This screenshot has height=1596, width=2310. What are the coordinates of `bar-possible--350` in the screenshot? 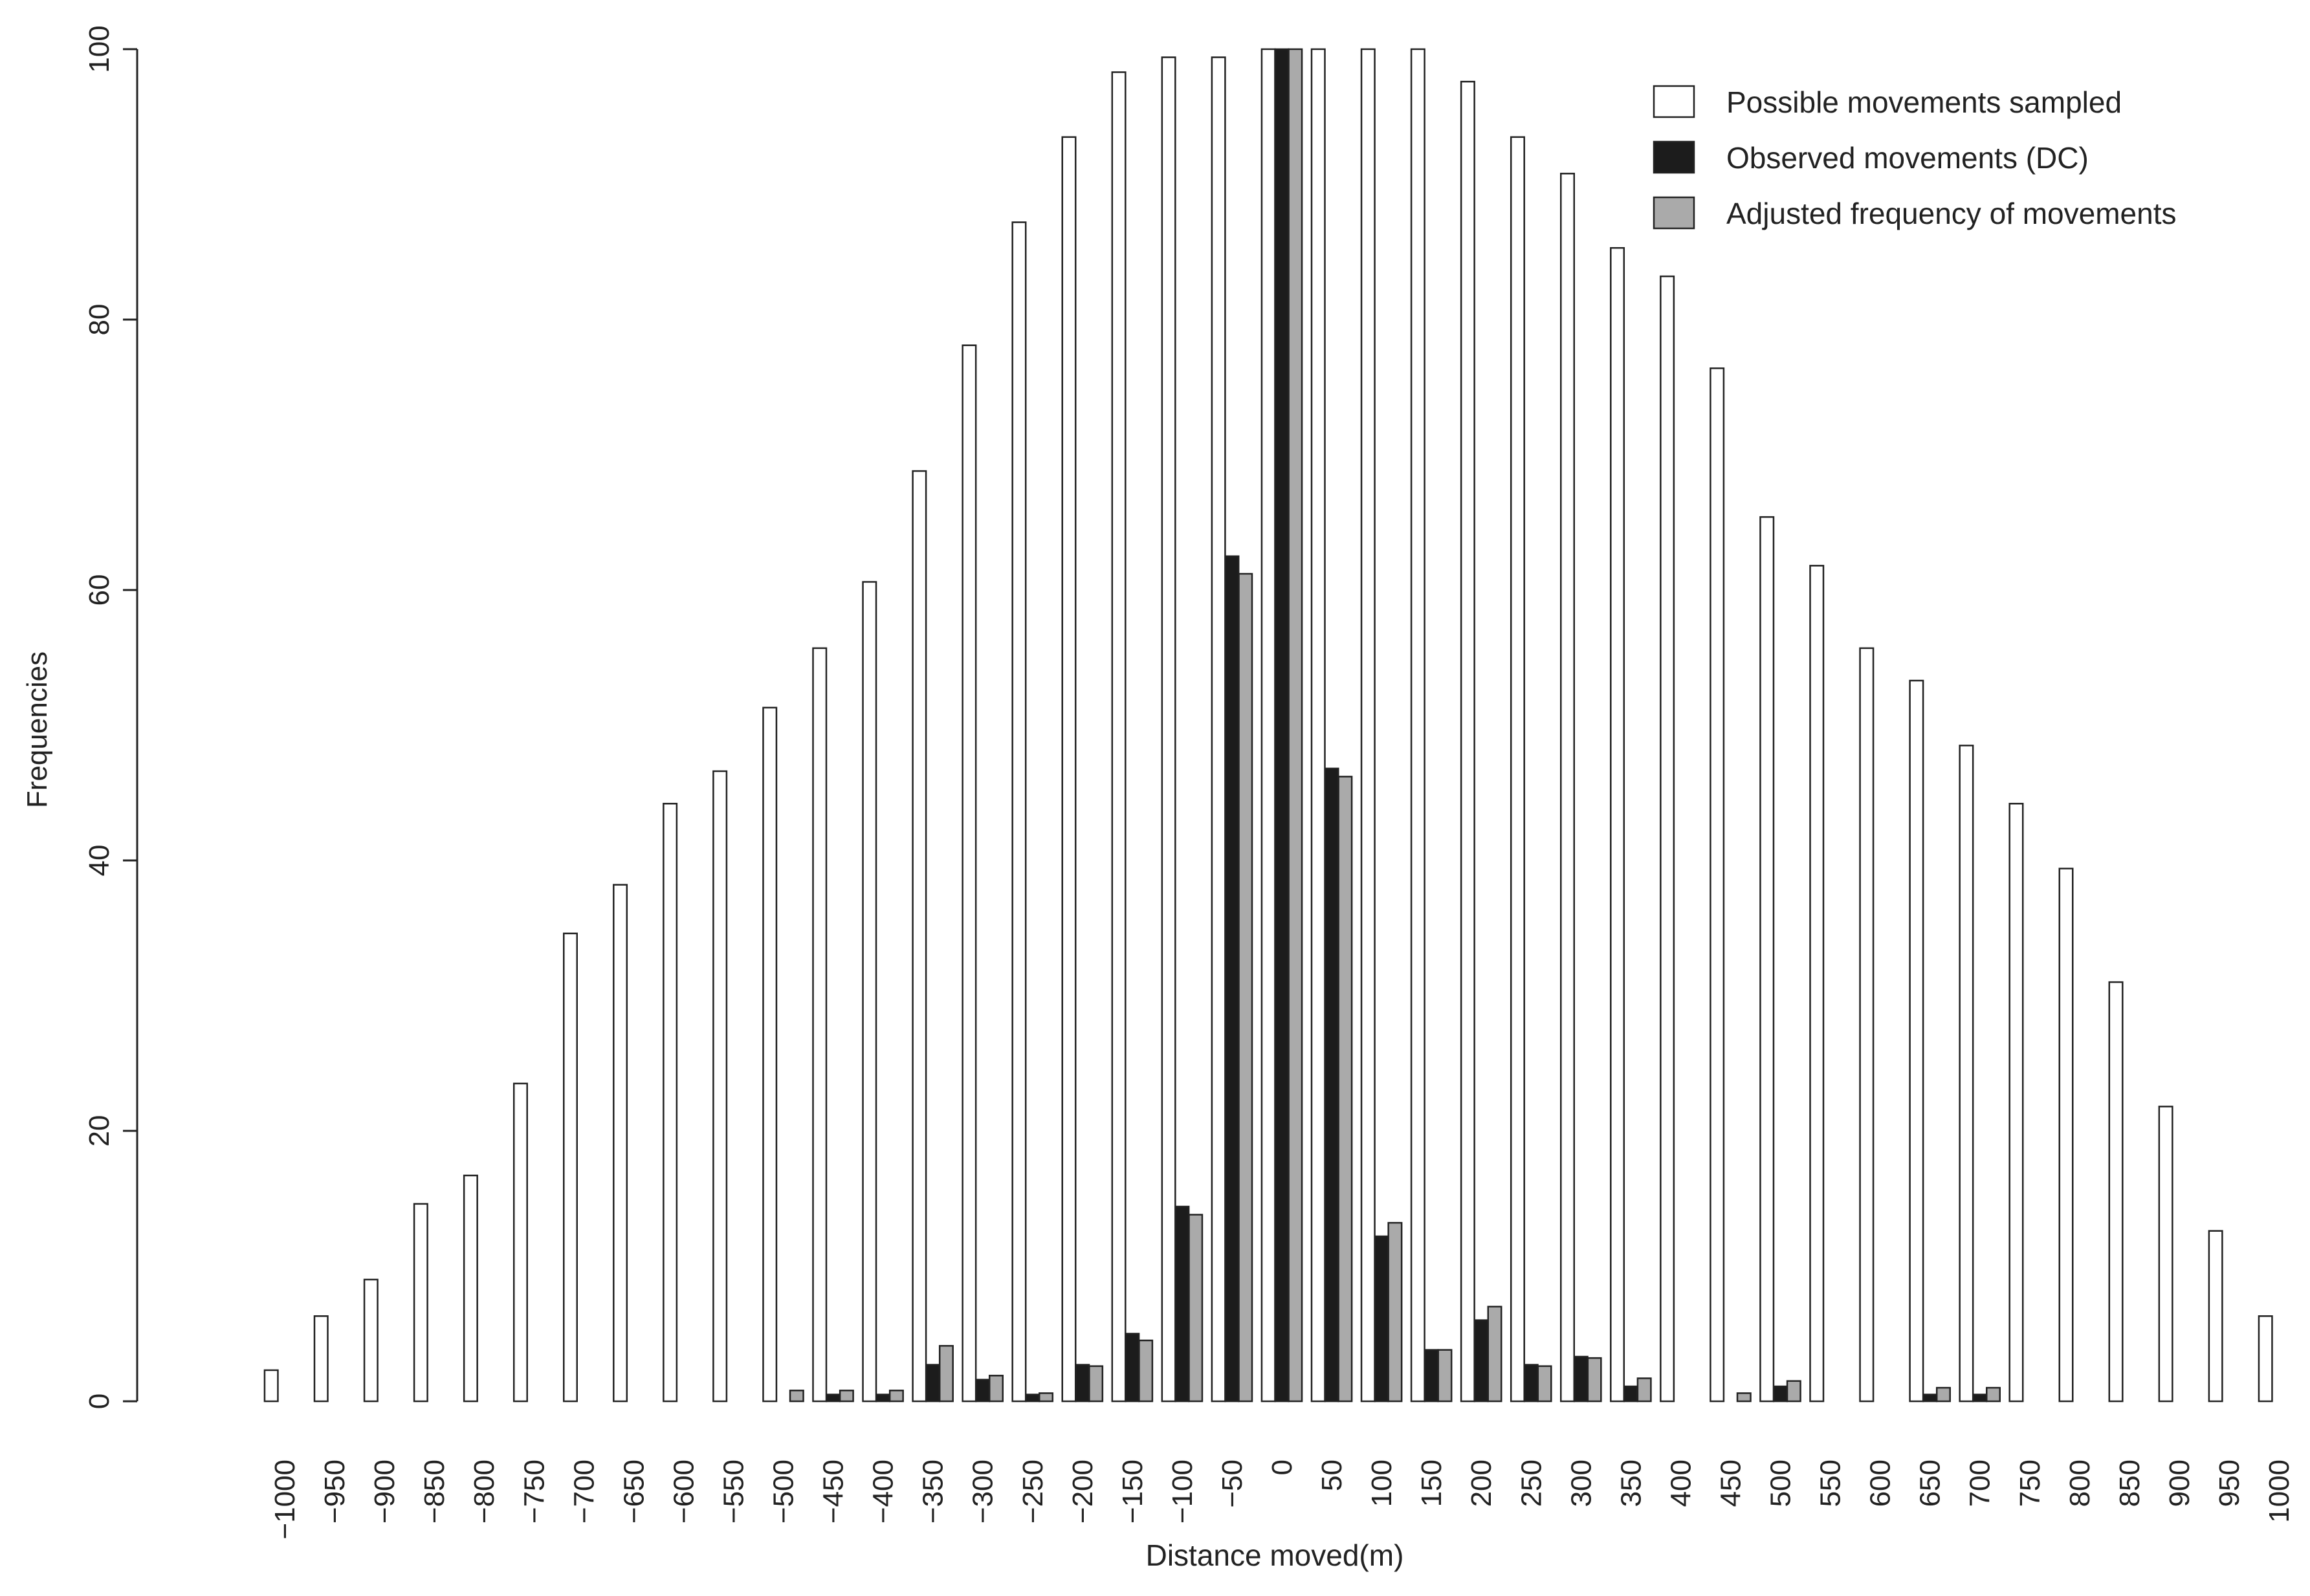 It's located at (919, 937).